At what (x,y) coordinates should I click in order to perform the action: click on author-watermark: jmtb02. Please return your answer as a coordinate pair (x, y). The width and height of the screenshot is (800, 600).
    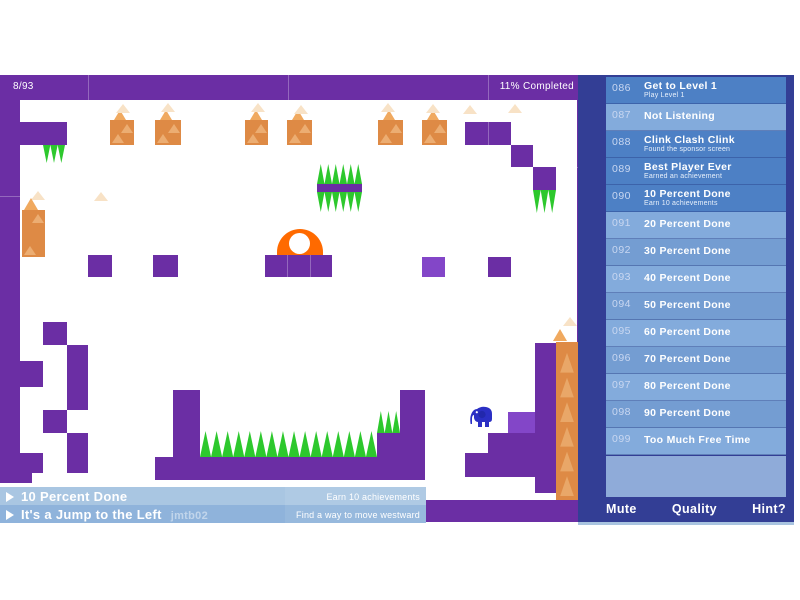
    Looking at the image, I should click on (189, 516).